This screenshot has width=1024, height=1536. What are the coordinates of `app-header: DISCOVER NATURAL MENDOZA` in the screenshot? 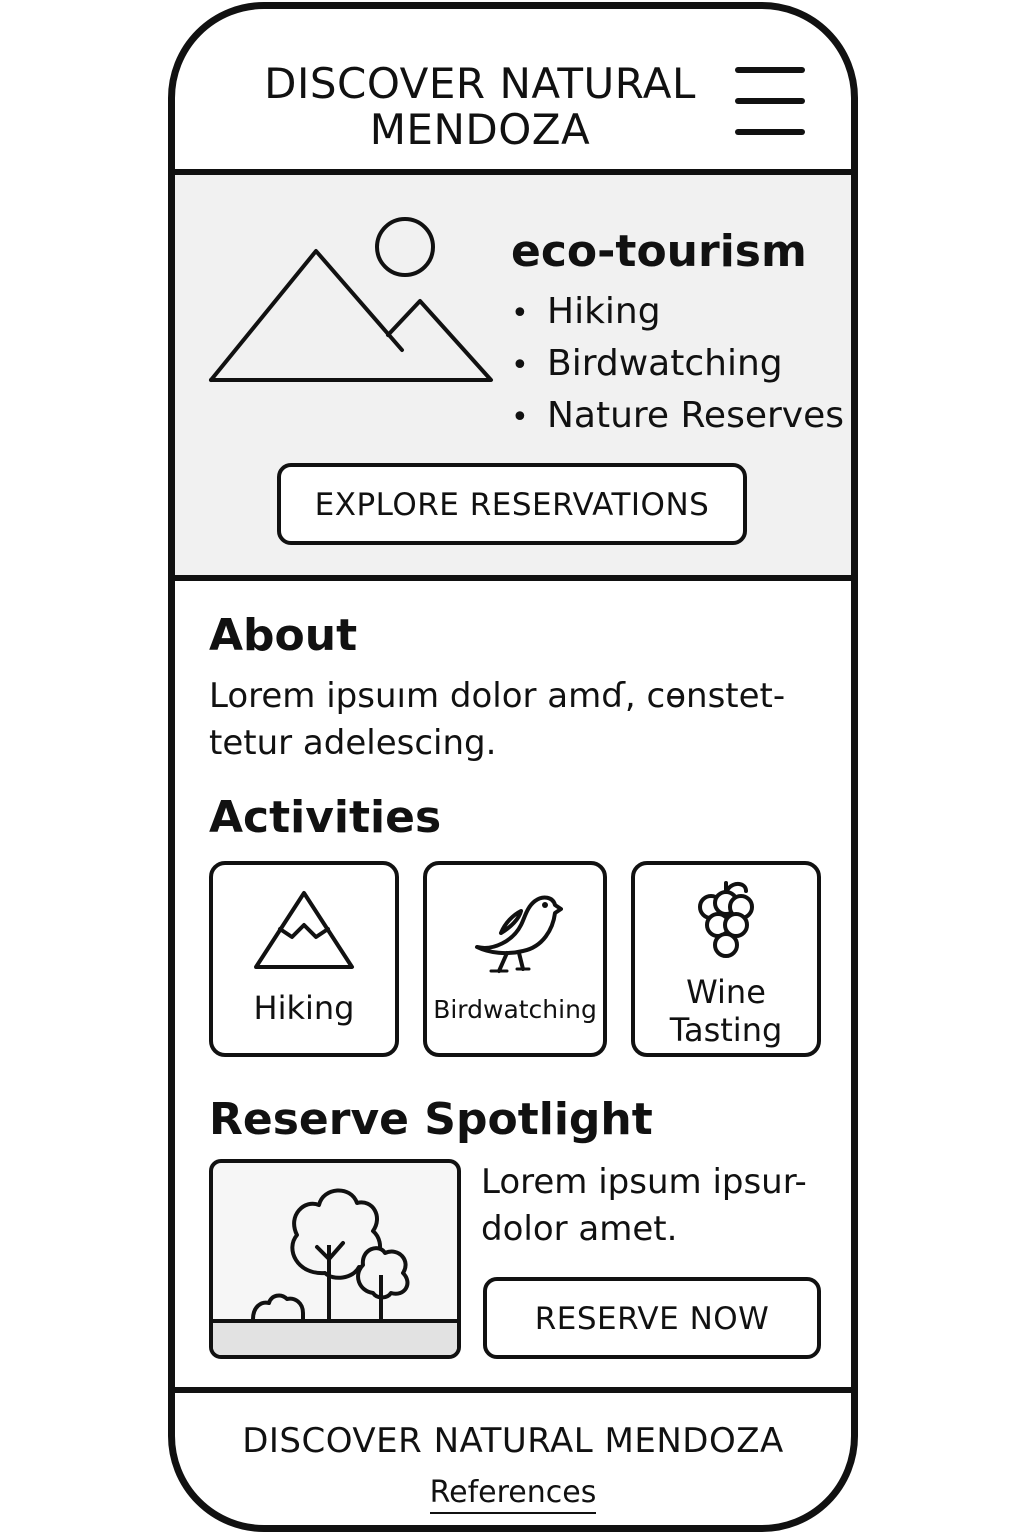 It's located at (513, 92).